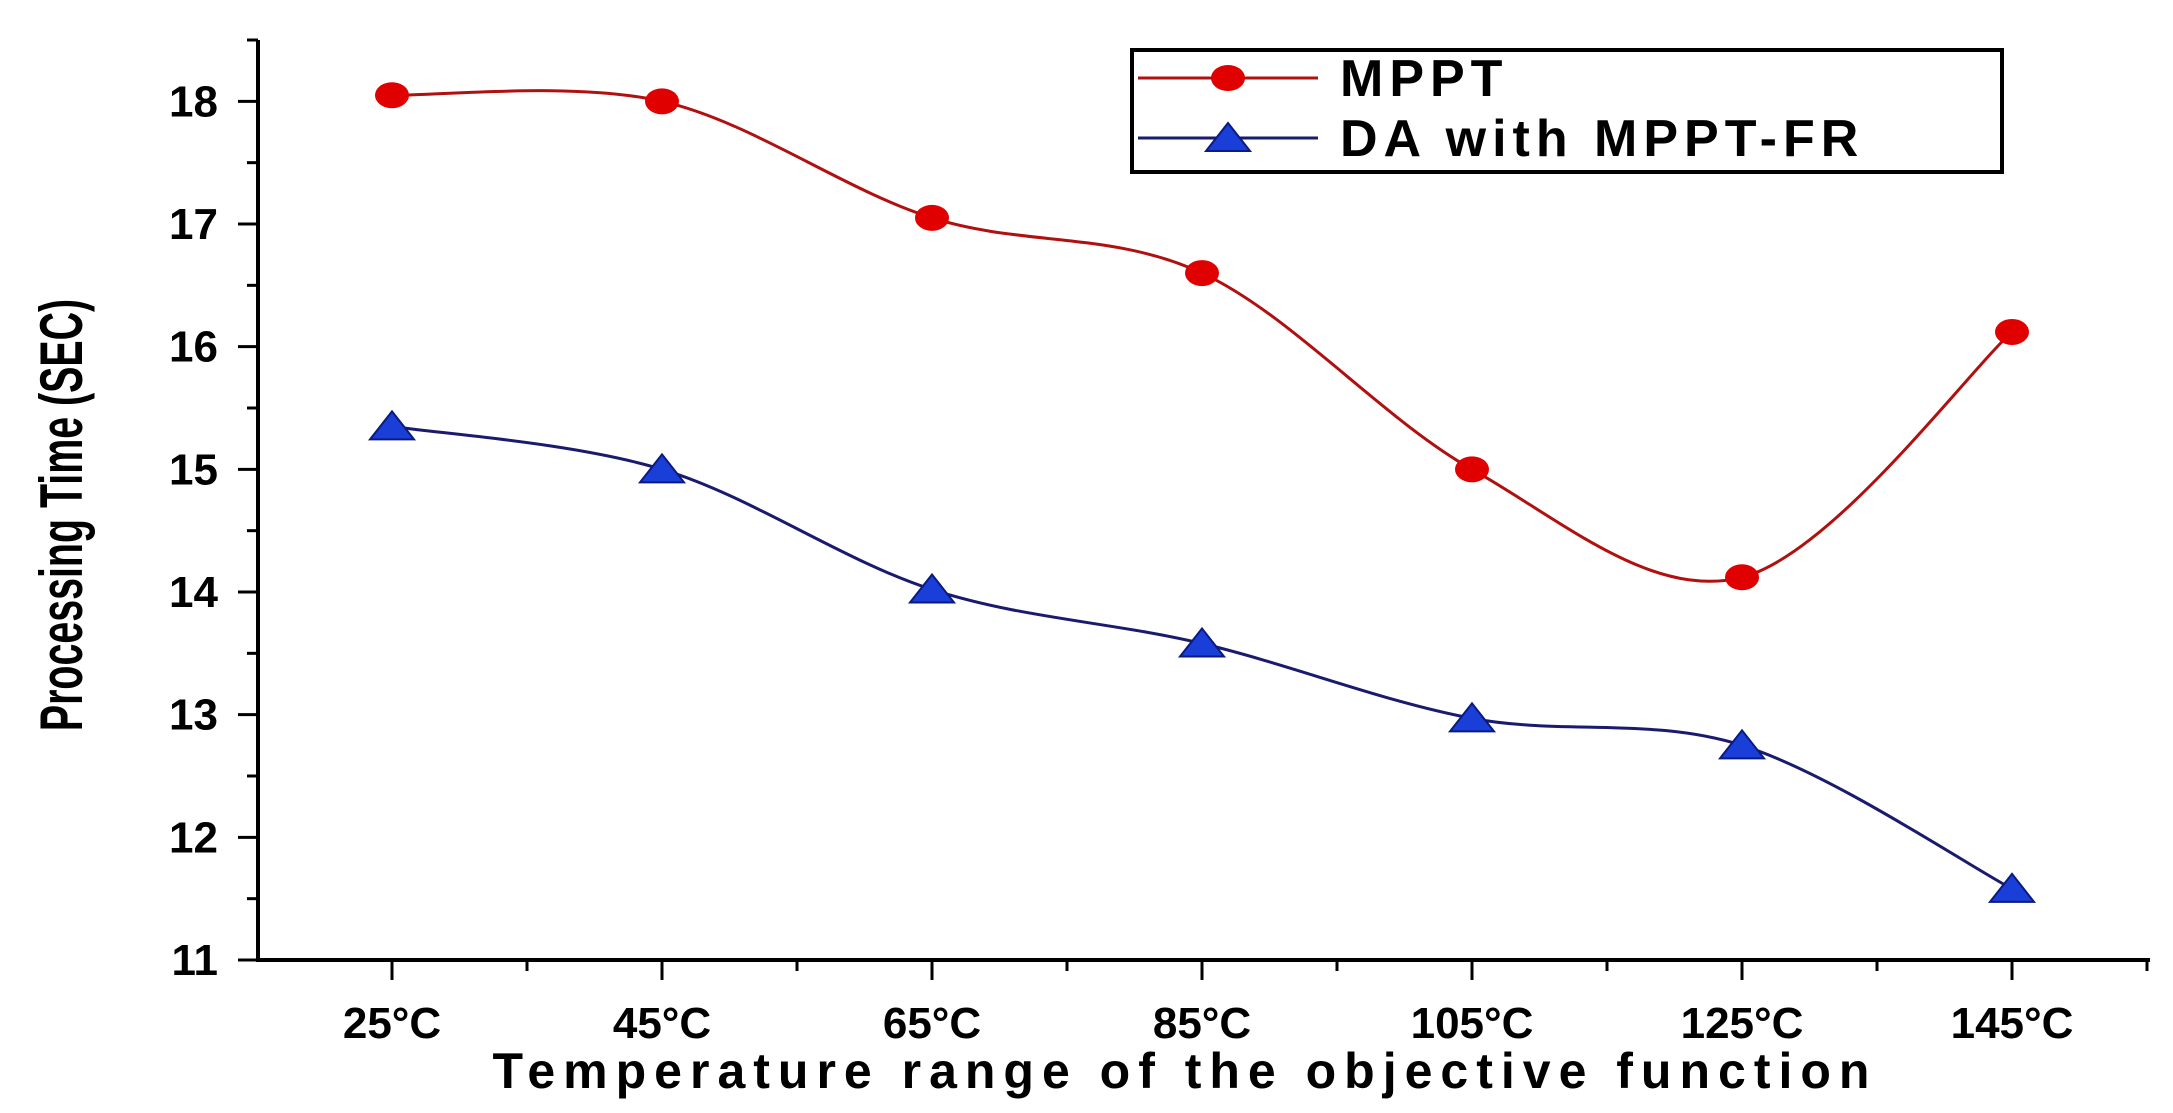 The height and width of the screenshot is (1113, 2173). I want to click on y-axis-title: Processing Time (SEC), so click(61, 515).